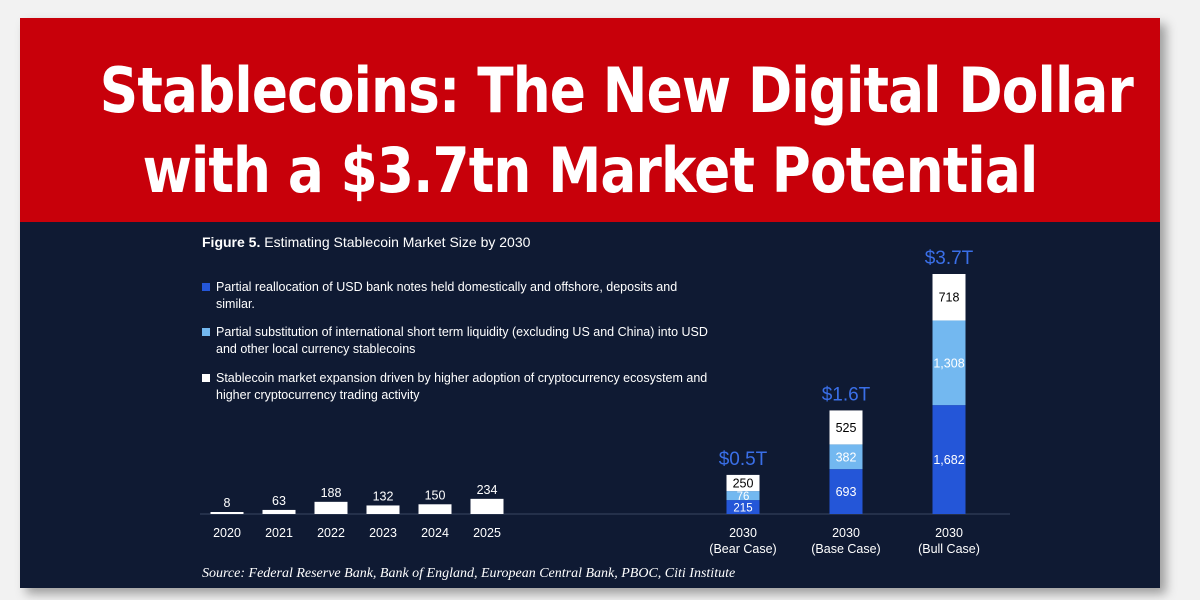 The height and width of the screenshot is (600, 1200). I want to click on x-tick-label-1: 2030, so click(846, 533).